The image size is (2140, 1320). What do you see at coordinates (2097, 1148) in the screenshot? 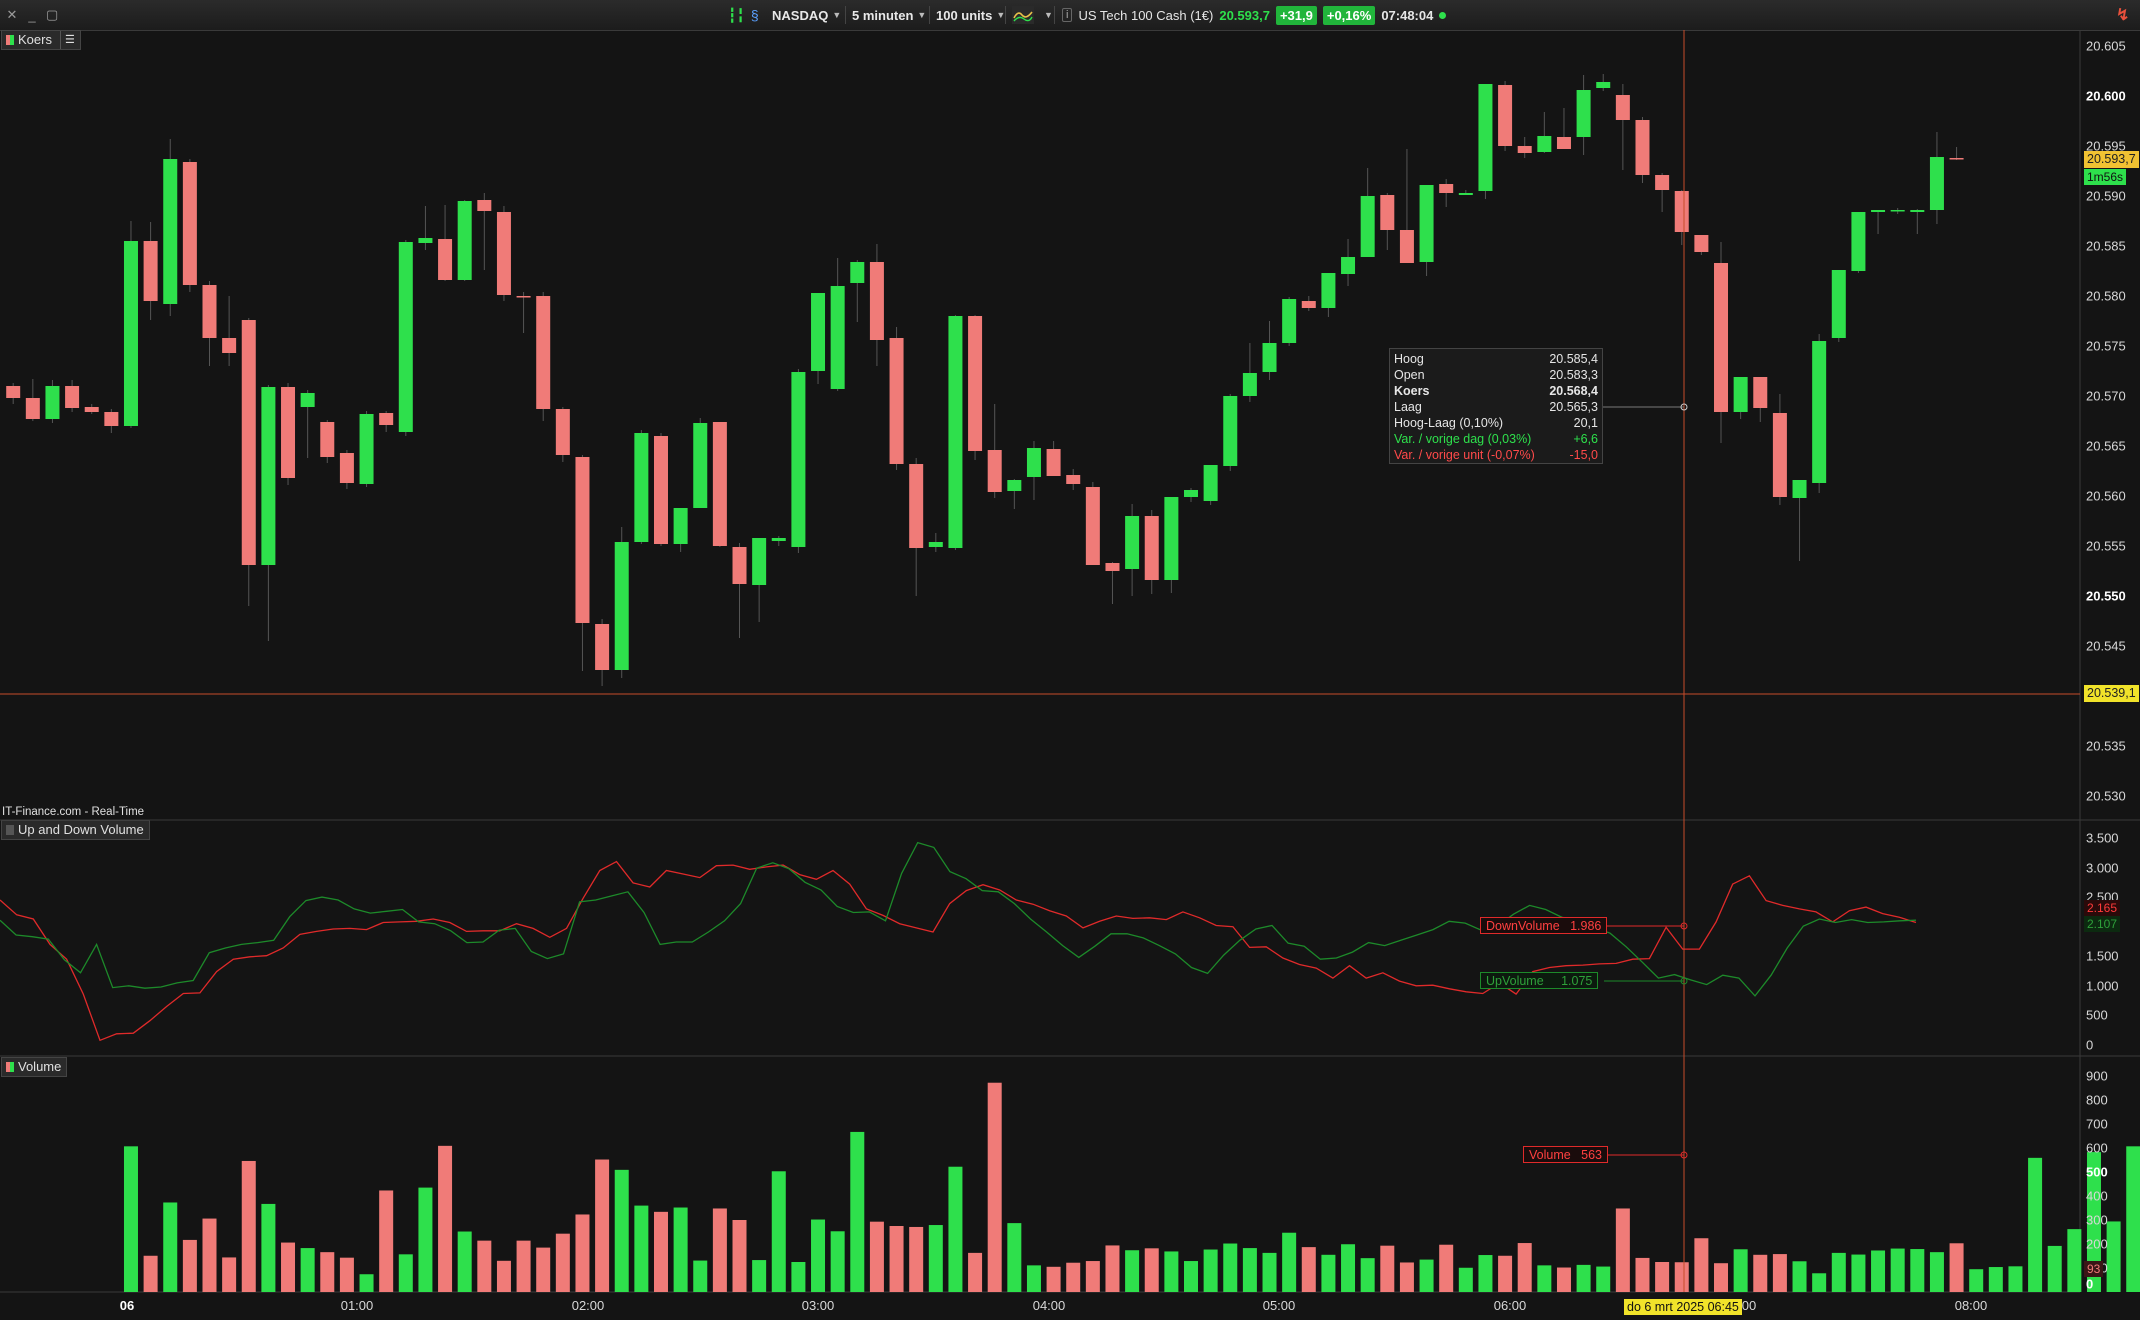
I see `volume-tick: 600` at bounding box center [2097, 1148].